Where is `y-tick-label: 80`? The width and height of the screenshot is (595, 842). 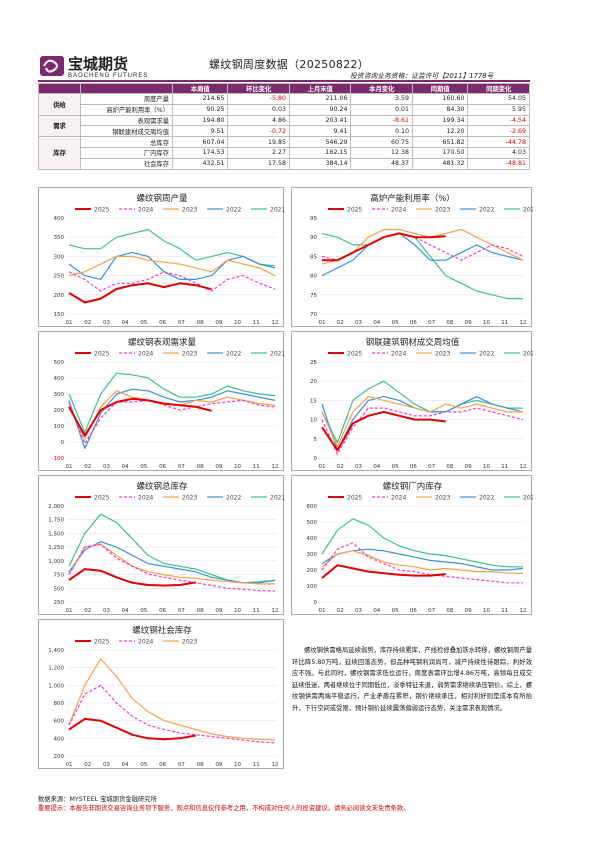 y-tick-label: 80 is located at coordinates (313, 277).